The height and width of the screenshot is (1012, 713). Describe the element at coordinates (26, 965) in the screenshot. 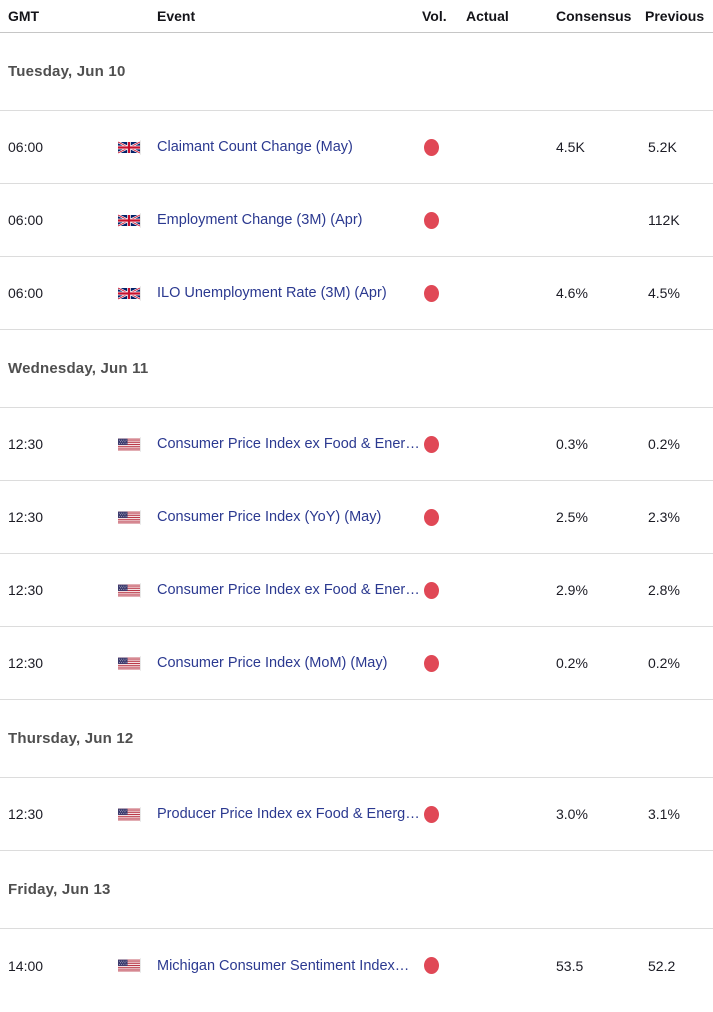

I see `event-time: 14:00` at that location.